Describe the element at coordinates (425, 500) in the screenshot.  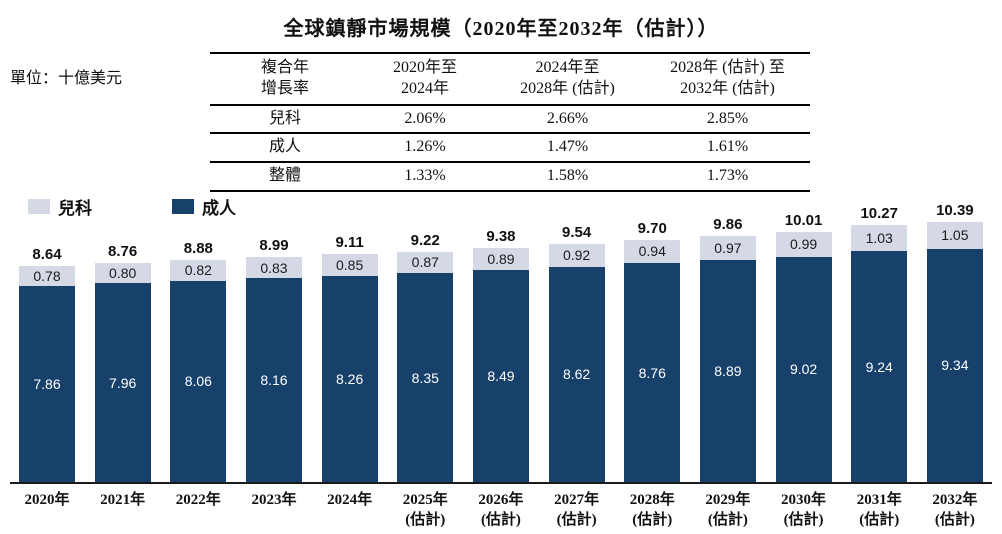
I see `x-axis-label-year: 2025年` at that location.